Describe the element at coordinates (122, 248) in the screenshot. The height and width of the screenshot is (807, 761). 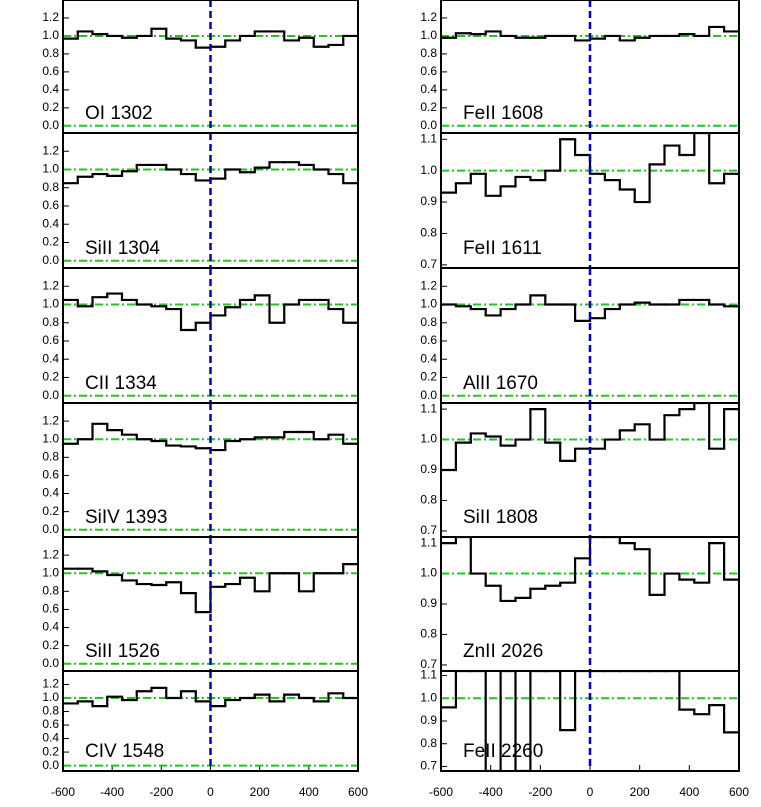
I see `line-label: SiII 1304` at that location.